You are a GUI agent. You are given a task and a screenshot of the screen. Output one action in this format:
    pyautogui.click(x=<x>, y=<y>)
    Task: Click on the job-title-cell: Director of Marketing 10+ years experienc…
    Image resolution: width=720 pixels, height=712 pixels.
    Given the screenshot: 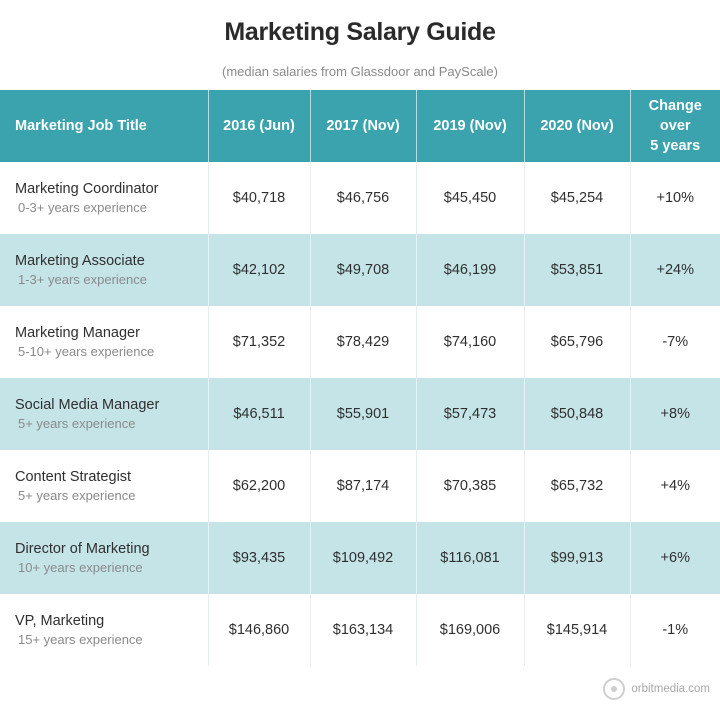 What is the action you would take?
    pyautogui.click(x=104, y=558)
    